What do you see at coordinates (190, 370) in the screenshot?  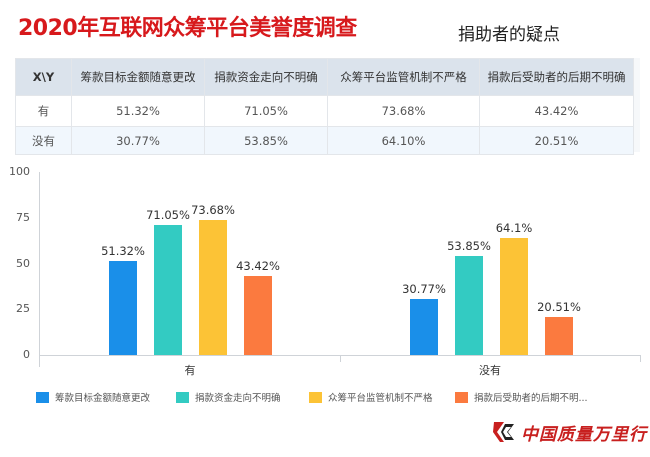 I see `category-label: 有` at bounding box center [190, 370].